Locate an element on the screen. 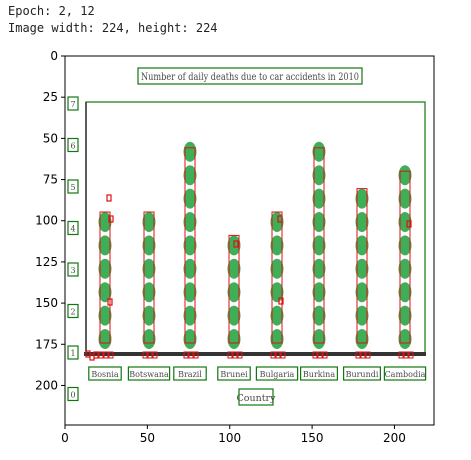 Image resolution: width=471 pixels, height=460 pixels. y-tick-label: 0 is located at coordinates (54, 56).